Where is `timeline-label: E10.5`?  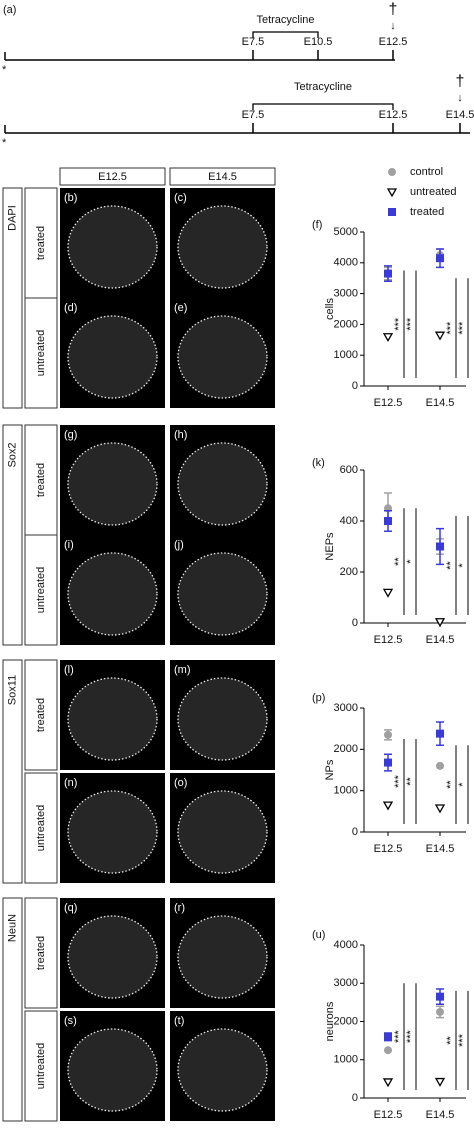
timeline-label: E10.5 is located at coordinates (318, 42).